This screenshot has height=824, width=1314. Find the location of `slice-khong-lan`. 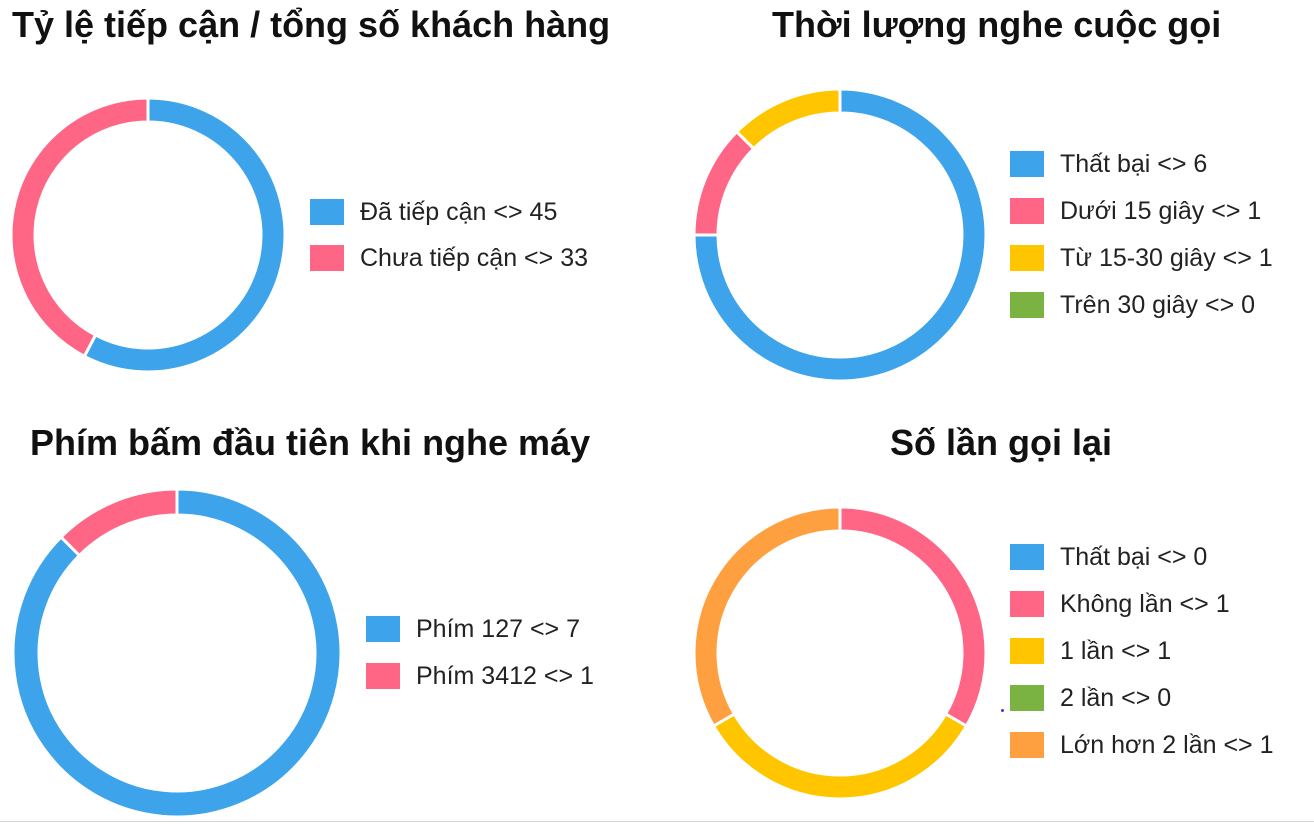

slice-khong-lan is located at coordinates (913, 617).